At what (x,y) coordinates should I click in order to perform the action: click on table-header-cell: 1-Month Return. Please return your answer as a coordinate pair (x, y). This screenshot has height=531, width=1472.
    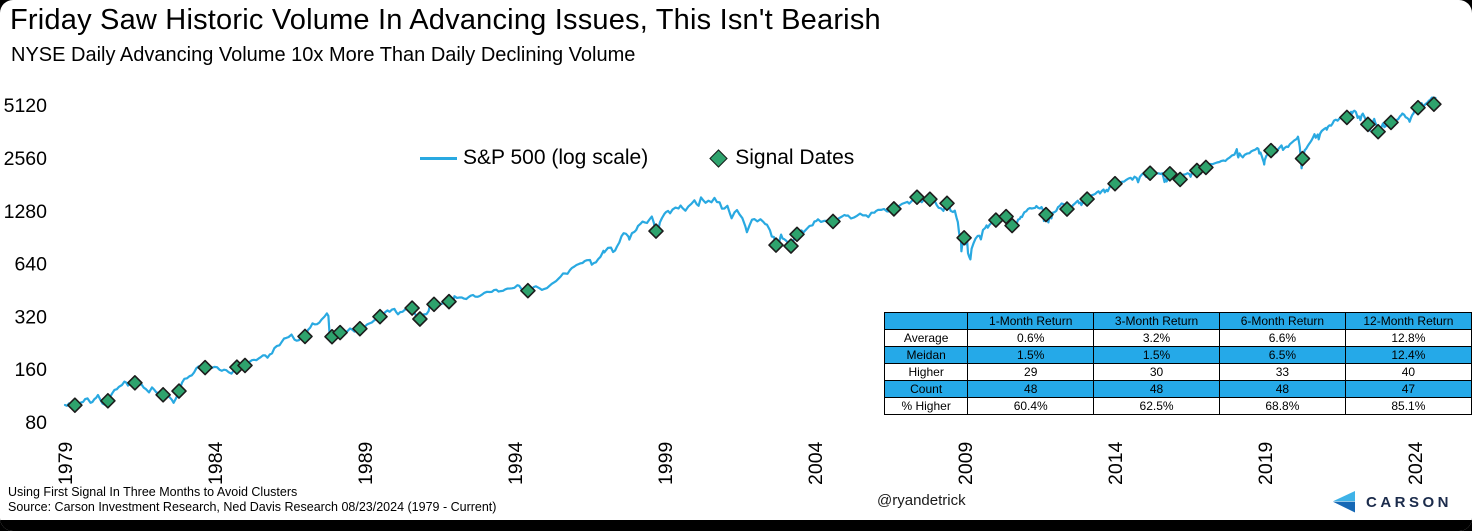
    Looking at the image, I should click on (1031, 321).